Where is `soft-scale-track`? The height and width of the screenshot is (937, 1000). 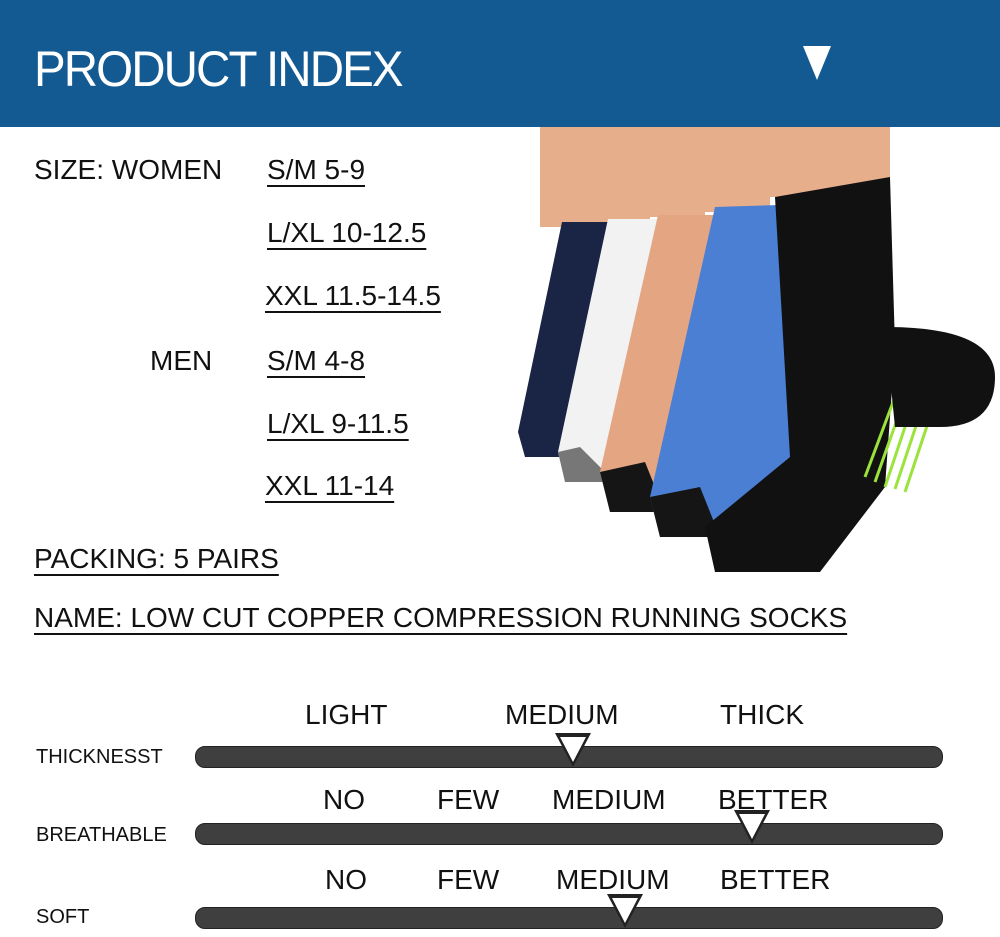 soft-scale-track is located at coordinates (569, 911).